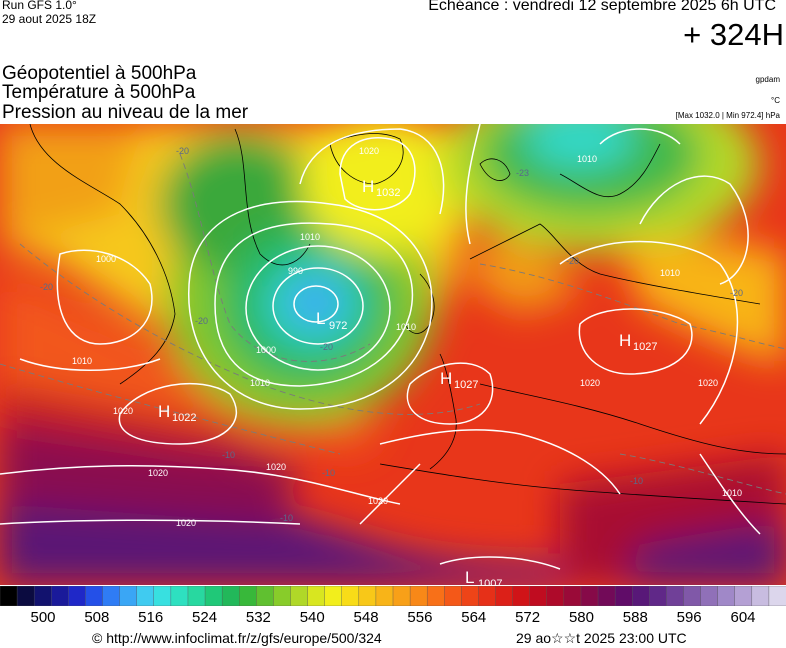  What do you see at coordinates (727, 115) in the screenshot?
I see `unit-pressure-range: [Max 1032.0 | Min 972.4] hPa` at bounding box center [727, 115].